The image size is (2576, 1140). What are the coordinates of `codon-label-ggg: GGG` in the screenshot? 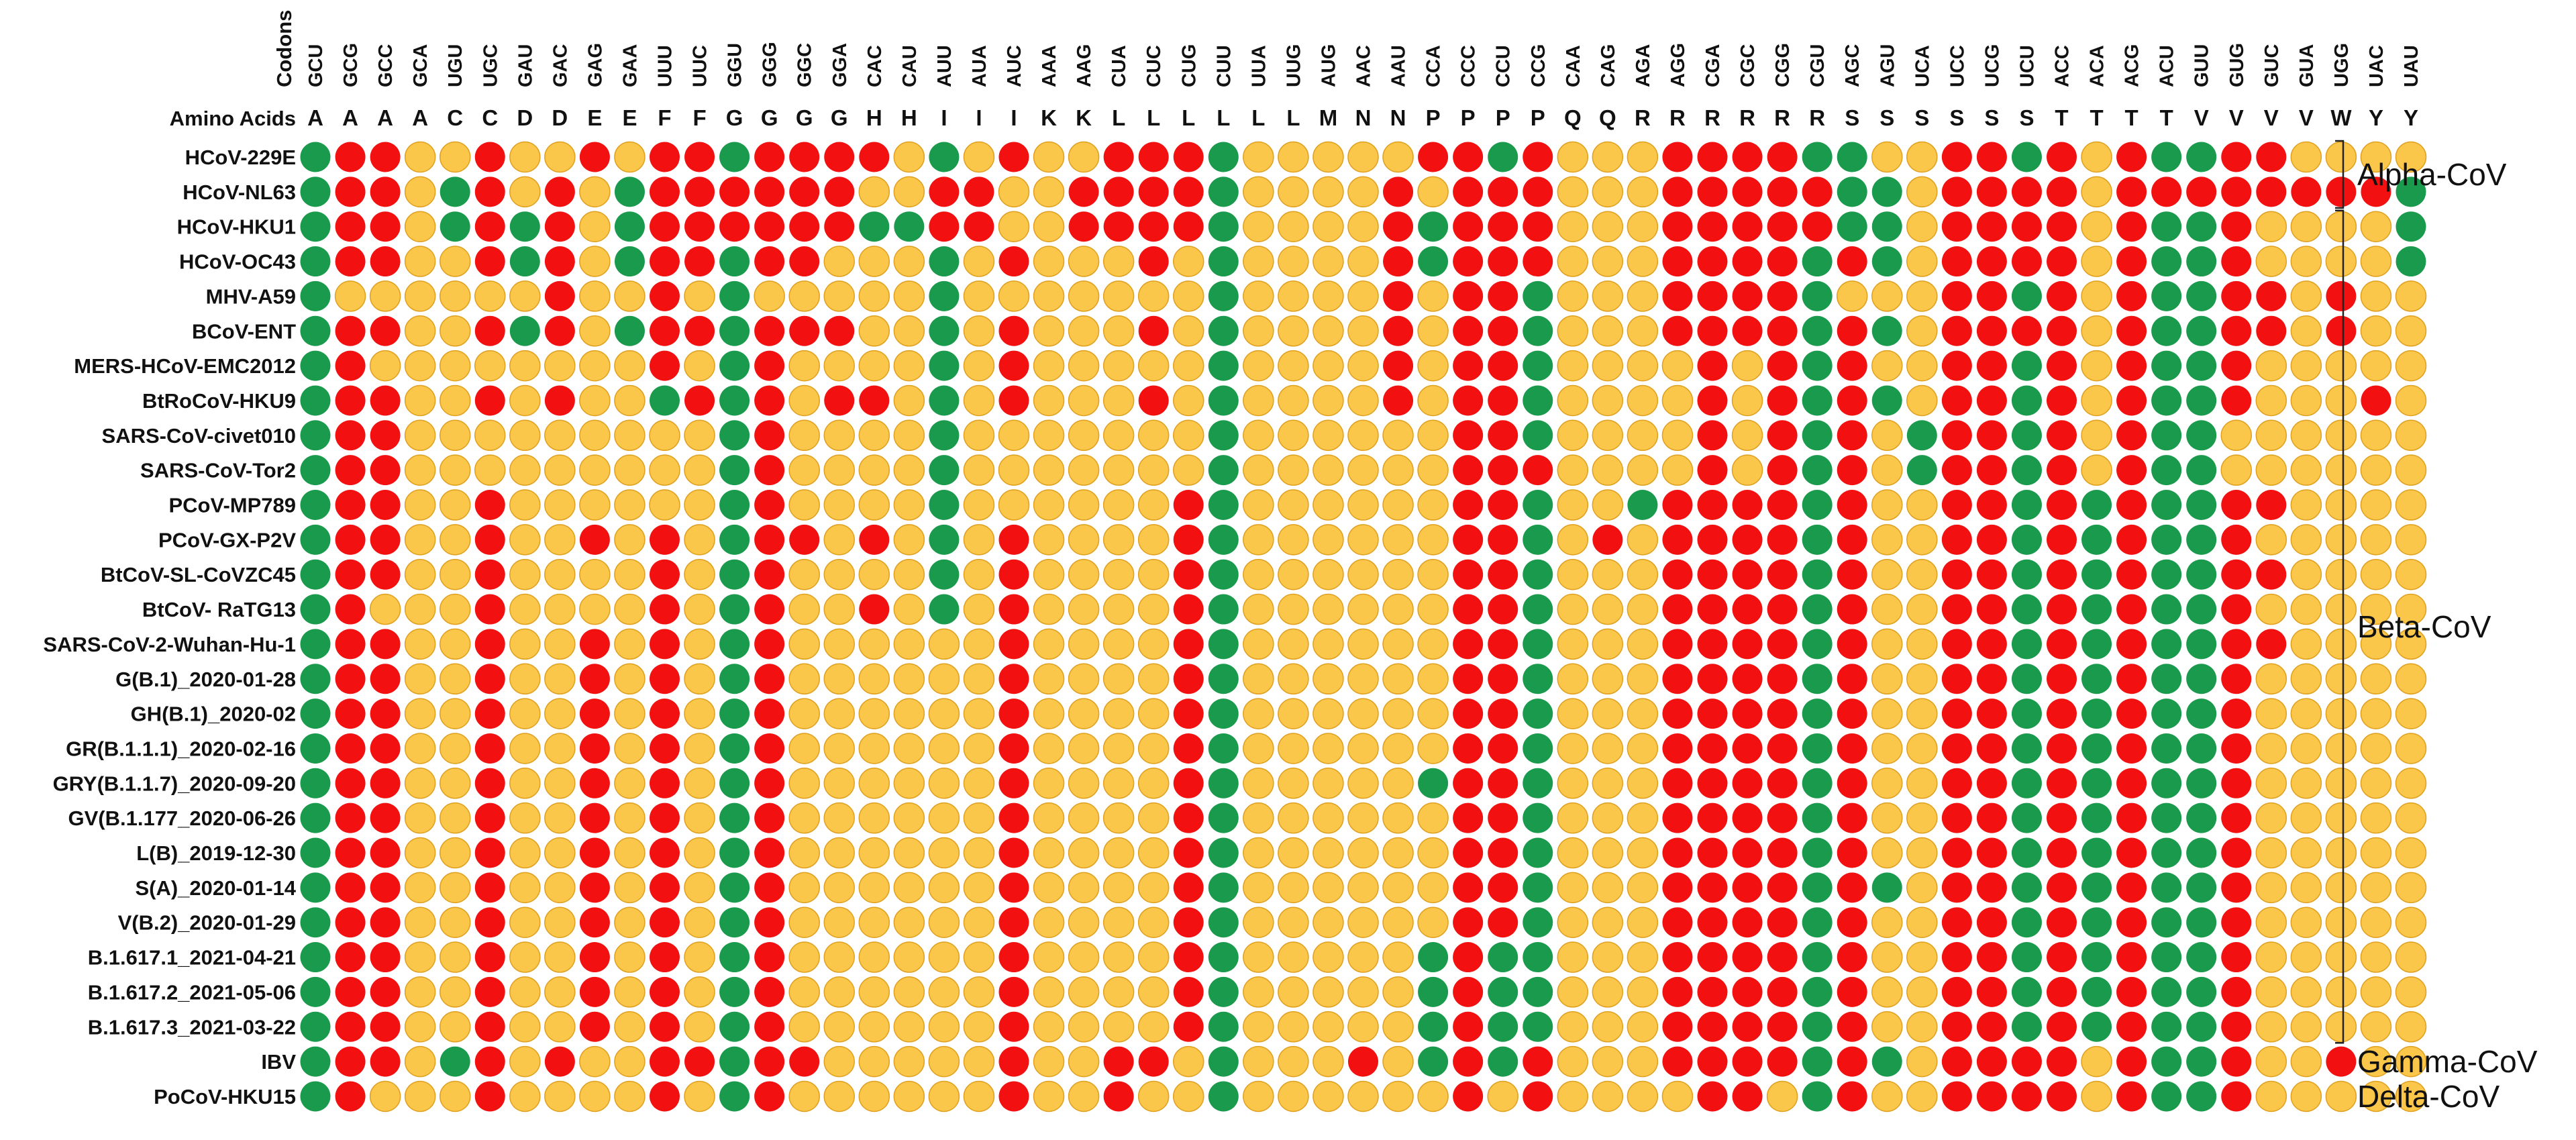 It's located at (770, 64).